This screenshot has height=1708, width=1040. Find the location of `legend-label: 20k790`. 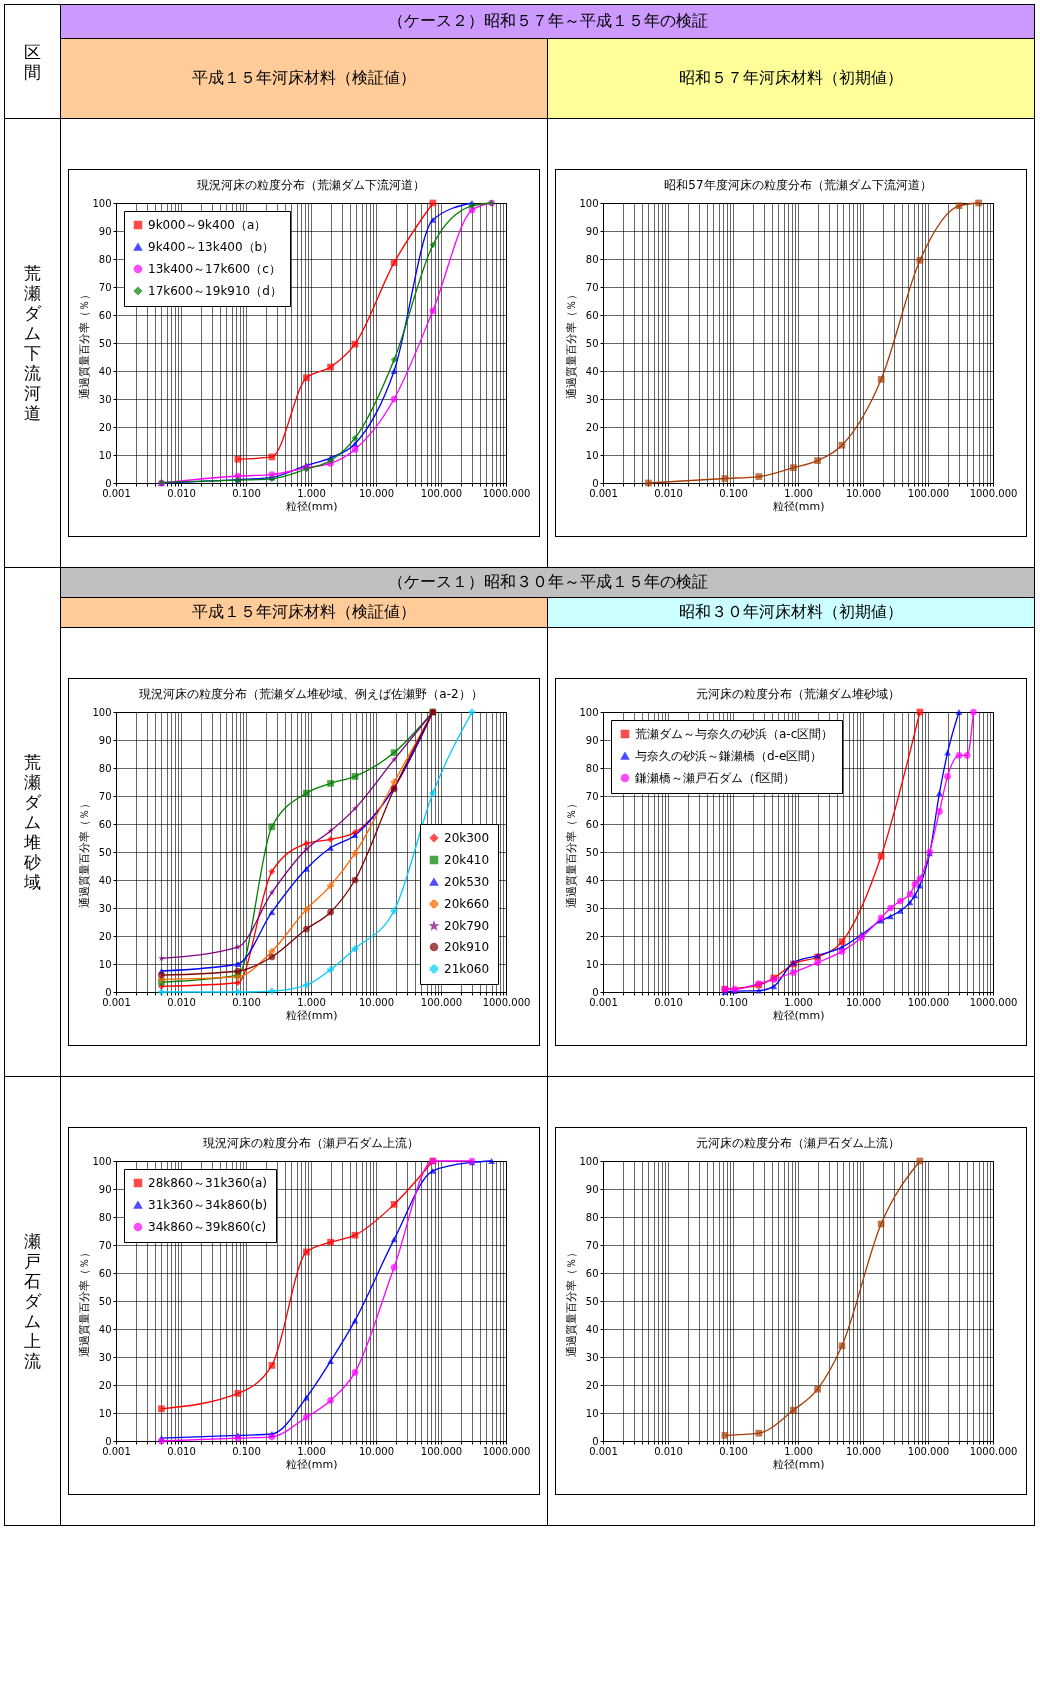

legend-label: 20k790 is located at coordinates (467, 926).